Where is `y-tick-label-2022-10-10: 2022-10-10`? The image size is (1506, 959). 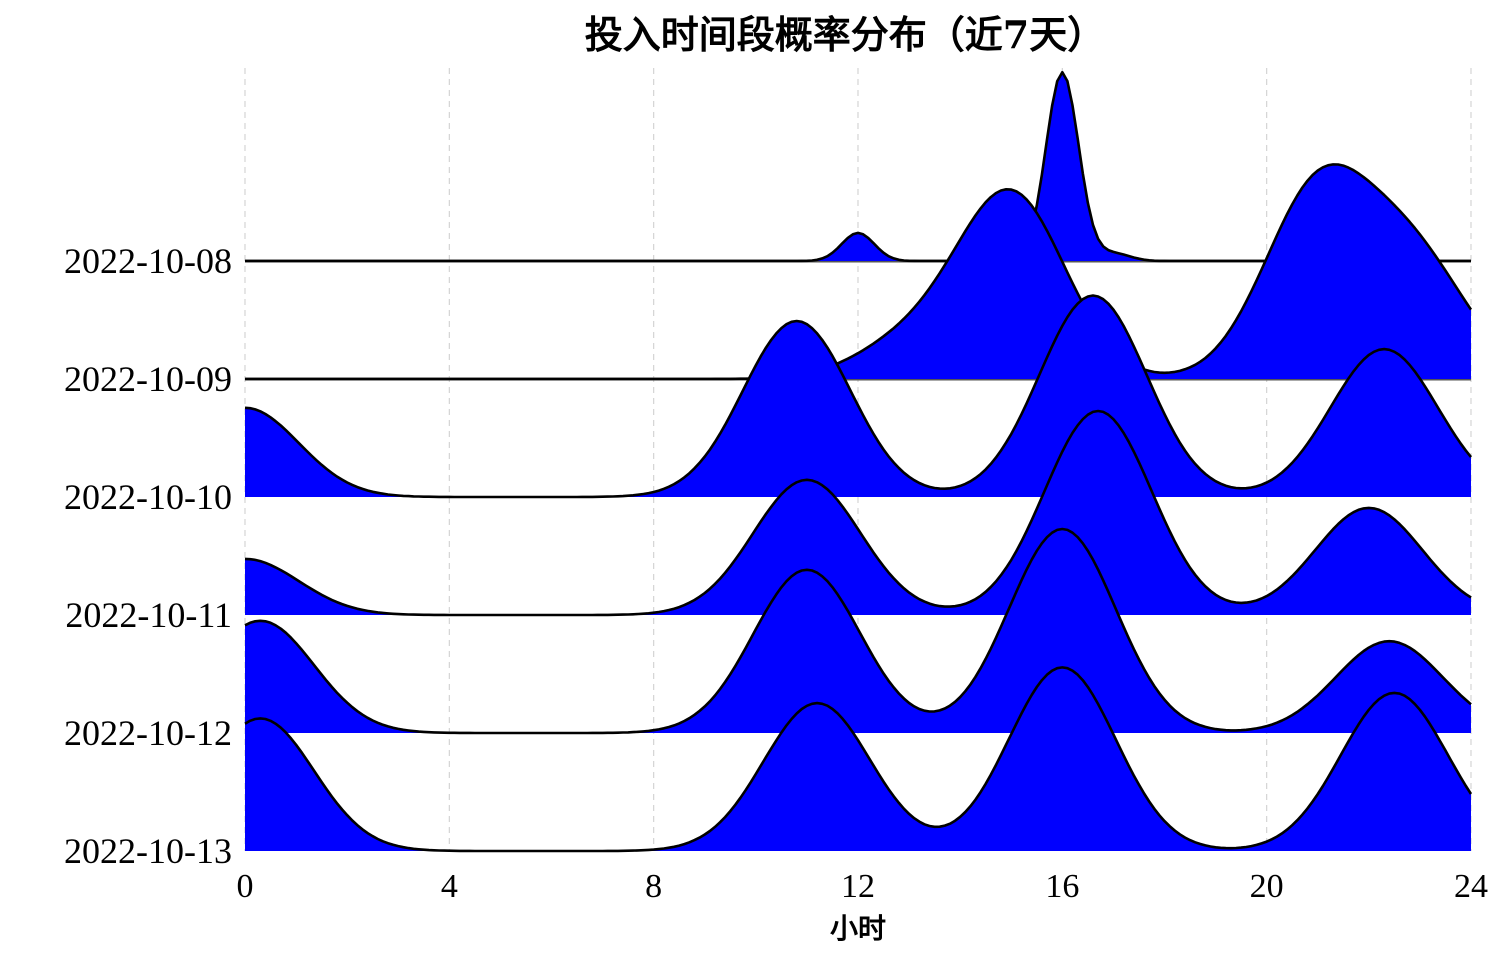
y-tick-label-2022-10-10: 2022-10-10 is located at coordinates (148, 497).